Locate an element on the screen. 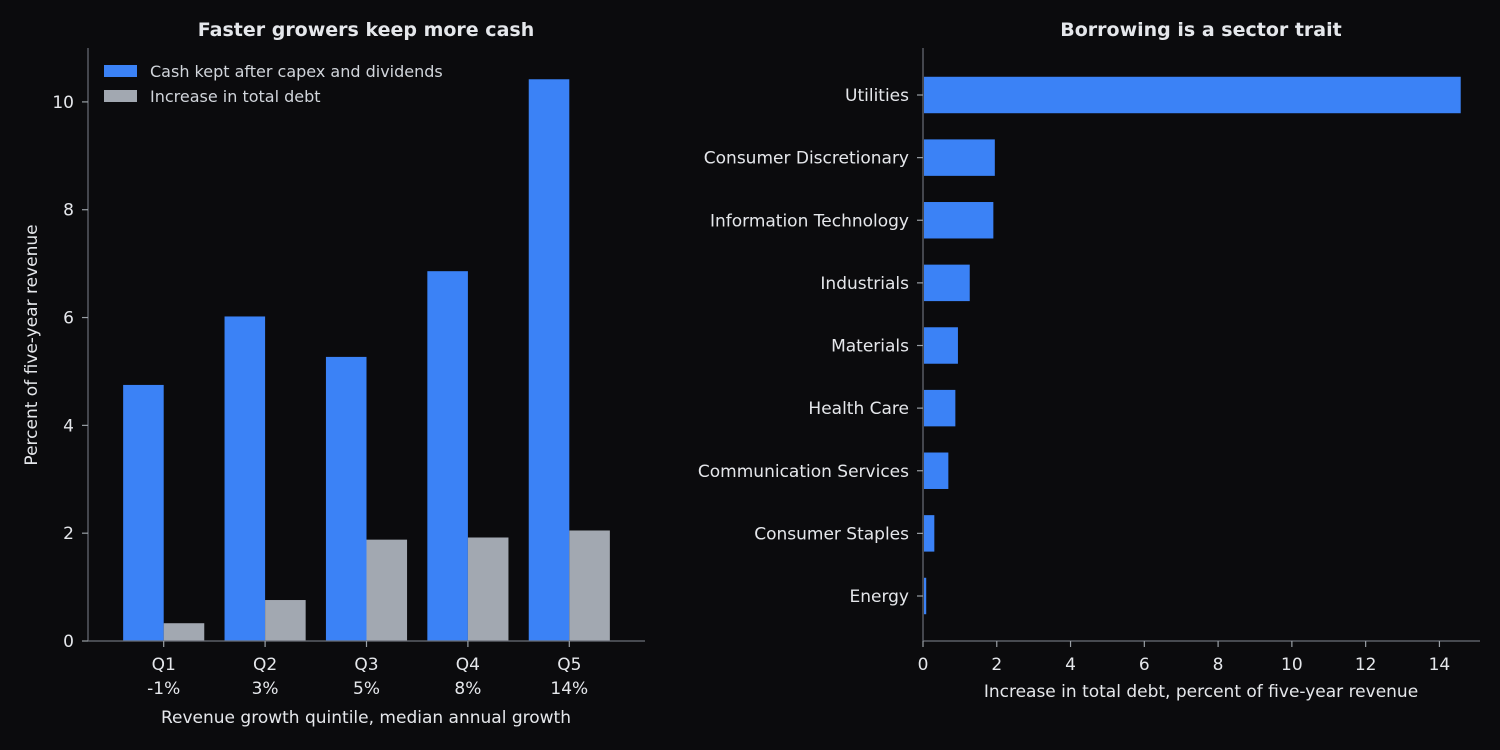 This screenshot has width=1500, height=750. cash-bar-q4 is located at coordinates (447, 456).